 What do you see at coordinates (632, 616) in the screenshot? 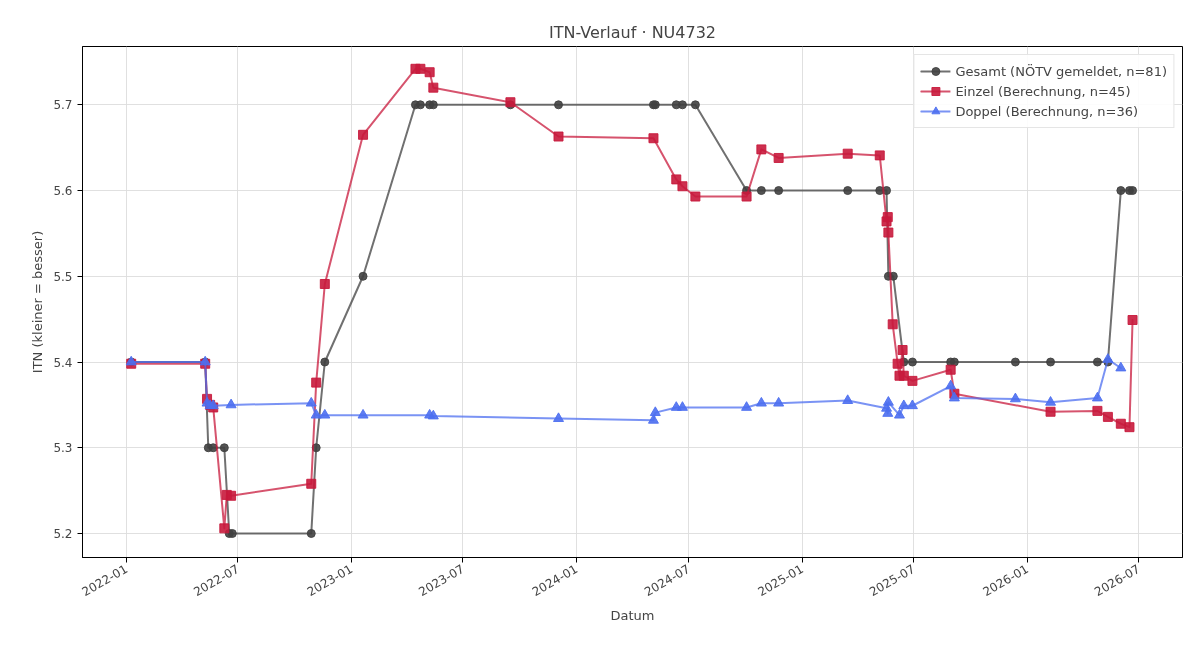
I see `x-axis-title: Datum` at bounding box center [632, 616].